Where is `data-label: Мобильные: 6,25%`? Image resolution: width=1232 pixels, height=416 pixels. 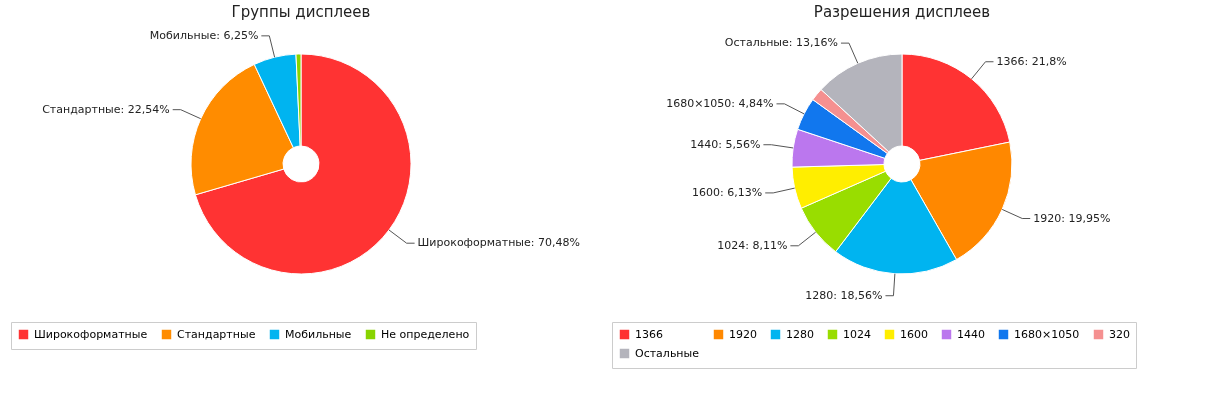
data-label: Мобильные: 6,25% is located at coordinates (204, 35).